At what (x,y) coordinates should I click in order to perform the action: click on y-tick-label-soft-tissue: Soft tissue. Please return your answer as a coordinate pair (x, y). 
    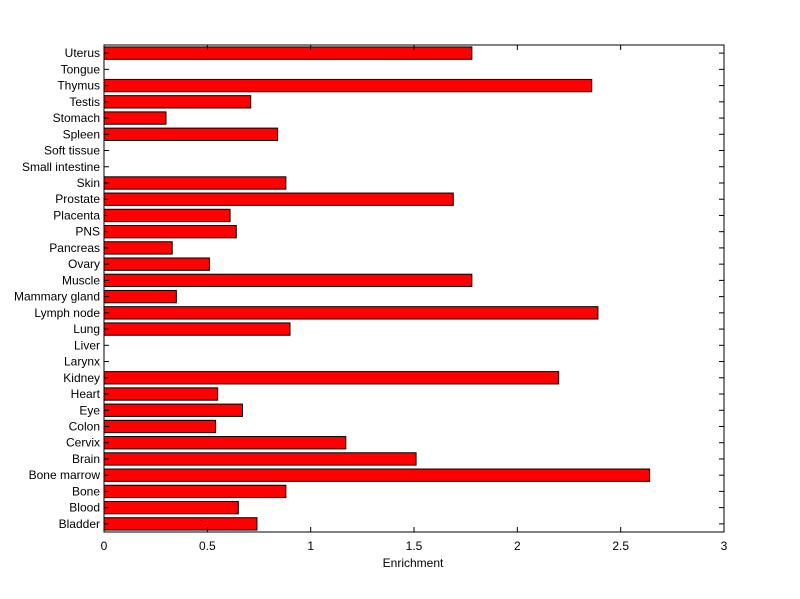
    Looking at the image, I should click on (72, 151).